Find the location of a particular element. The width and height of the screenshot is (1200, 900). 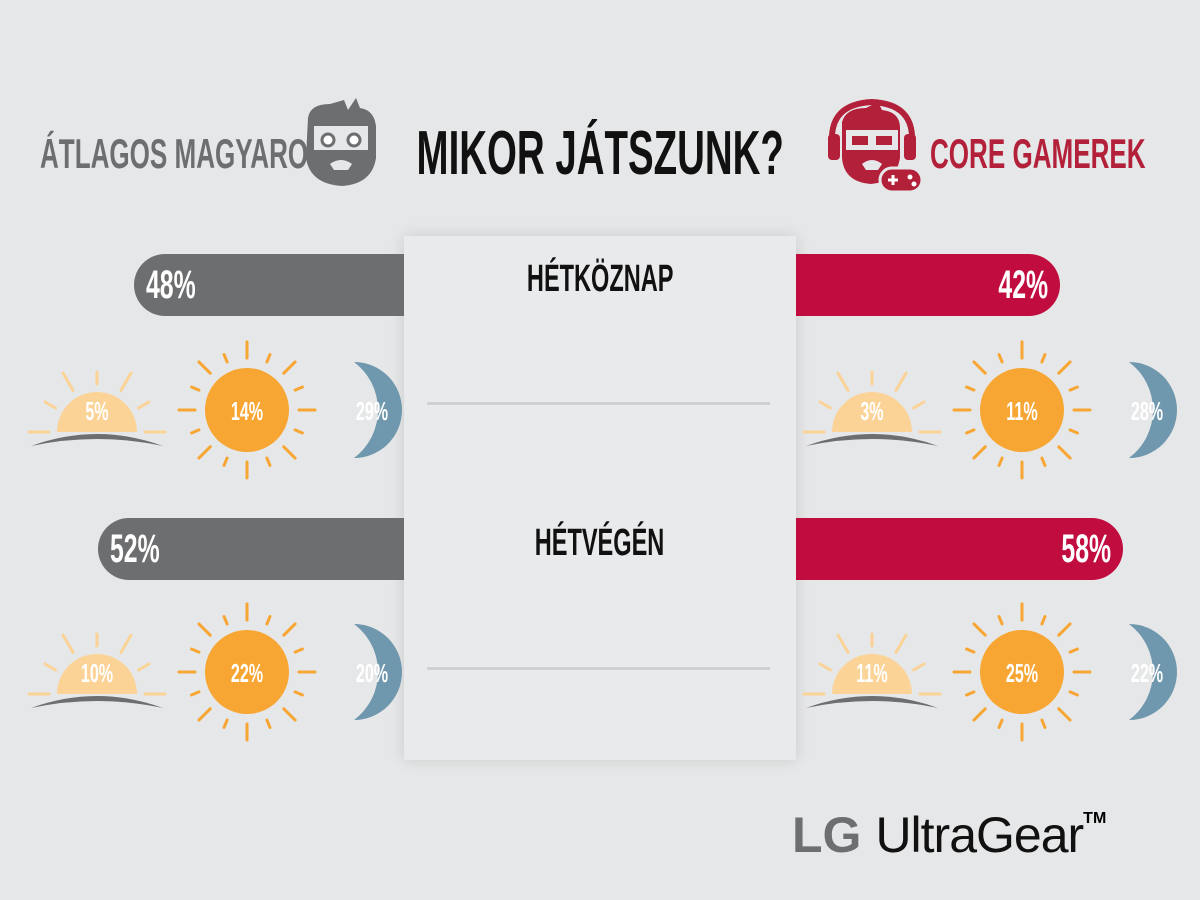

value-label: 25% is located at coordinates (1022, 673).